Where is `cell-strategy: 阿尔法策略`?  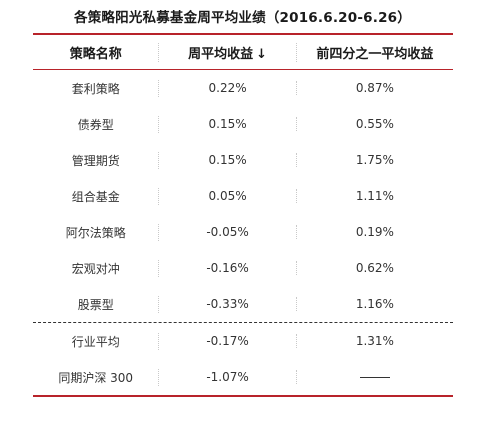 cell-strategy: 阿尔法策略 is located at coordinates (96, 232).